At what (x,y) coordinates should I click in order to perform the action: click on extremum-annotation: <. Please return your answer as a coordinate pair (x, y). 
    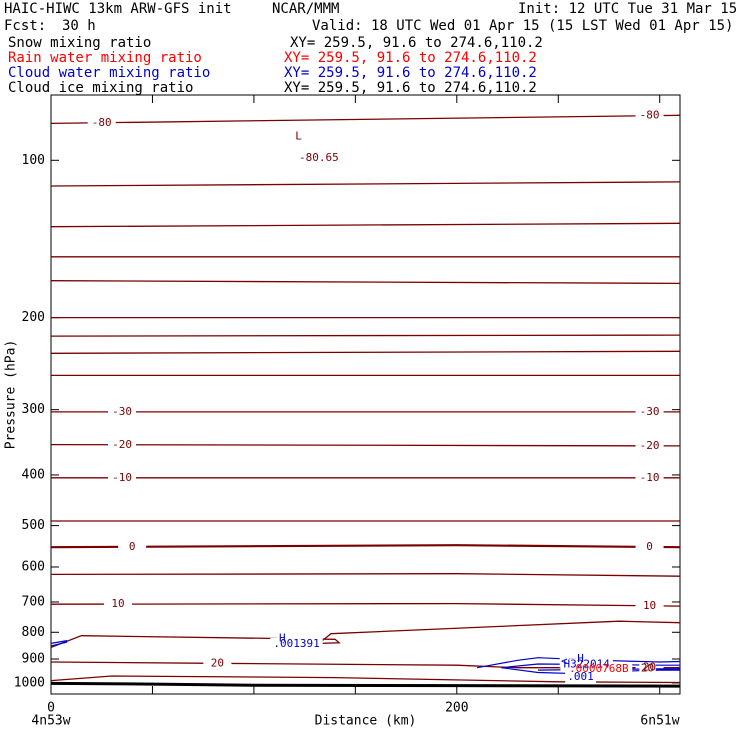
    Looking at the image, I should click on (564, 661).